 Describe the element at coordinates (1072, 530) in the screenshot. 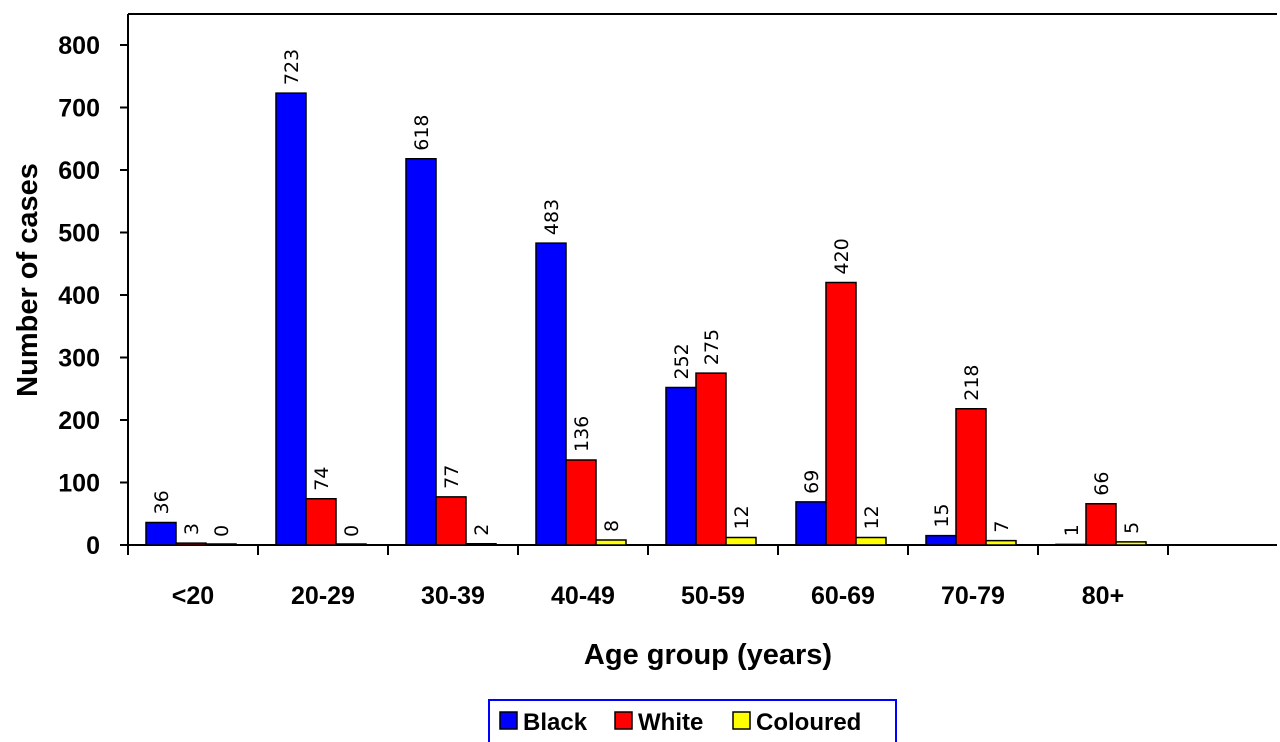

I see `data-label-black-7: 1` at that location.